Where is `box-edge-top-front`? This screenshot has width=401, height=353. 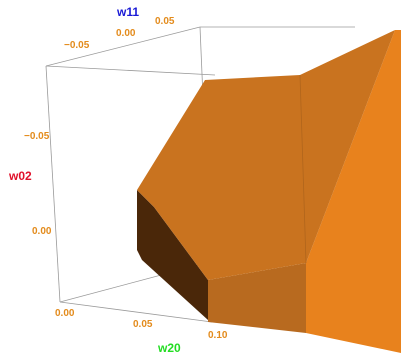
box-edge-top-front is located at coordinates (130, 70).